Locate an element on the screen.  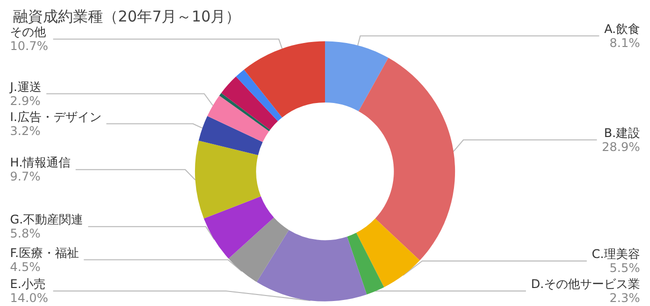
slice-label: B.建設 is located at coordinates (622, 133).